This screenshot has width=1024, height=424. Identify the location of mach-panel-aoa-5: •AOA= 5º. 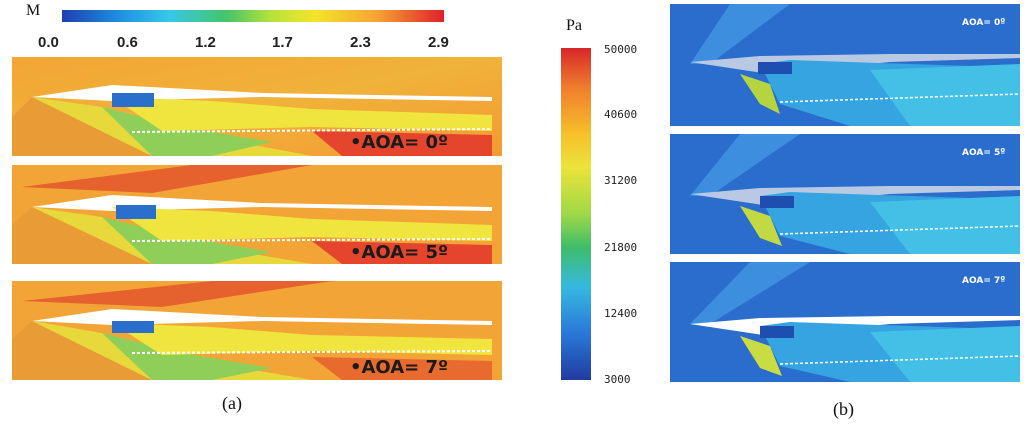
(257, 214).